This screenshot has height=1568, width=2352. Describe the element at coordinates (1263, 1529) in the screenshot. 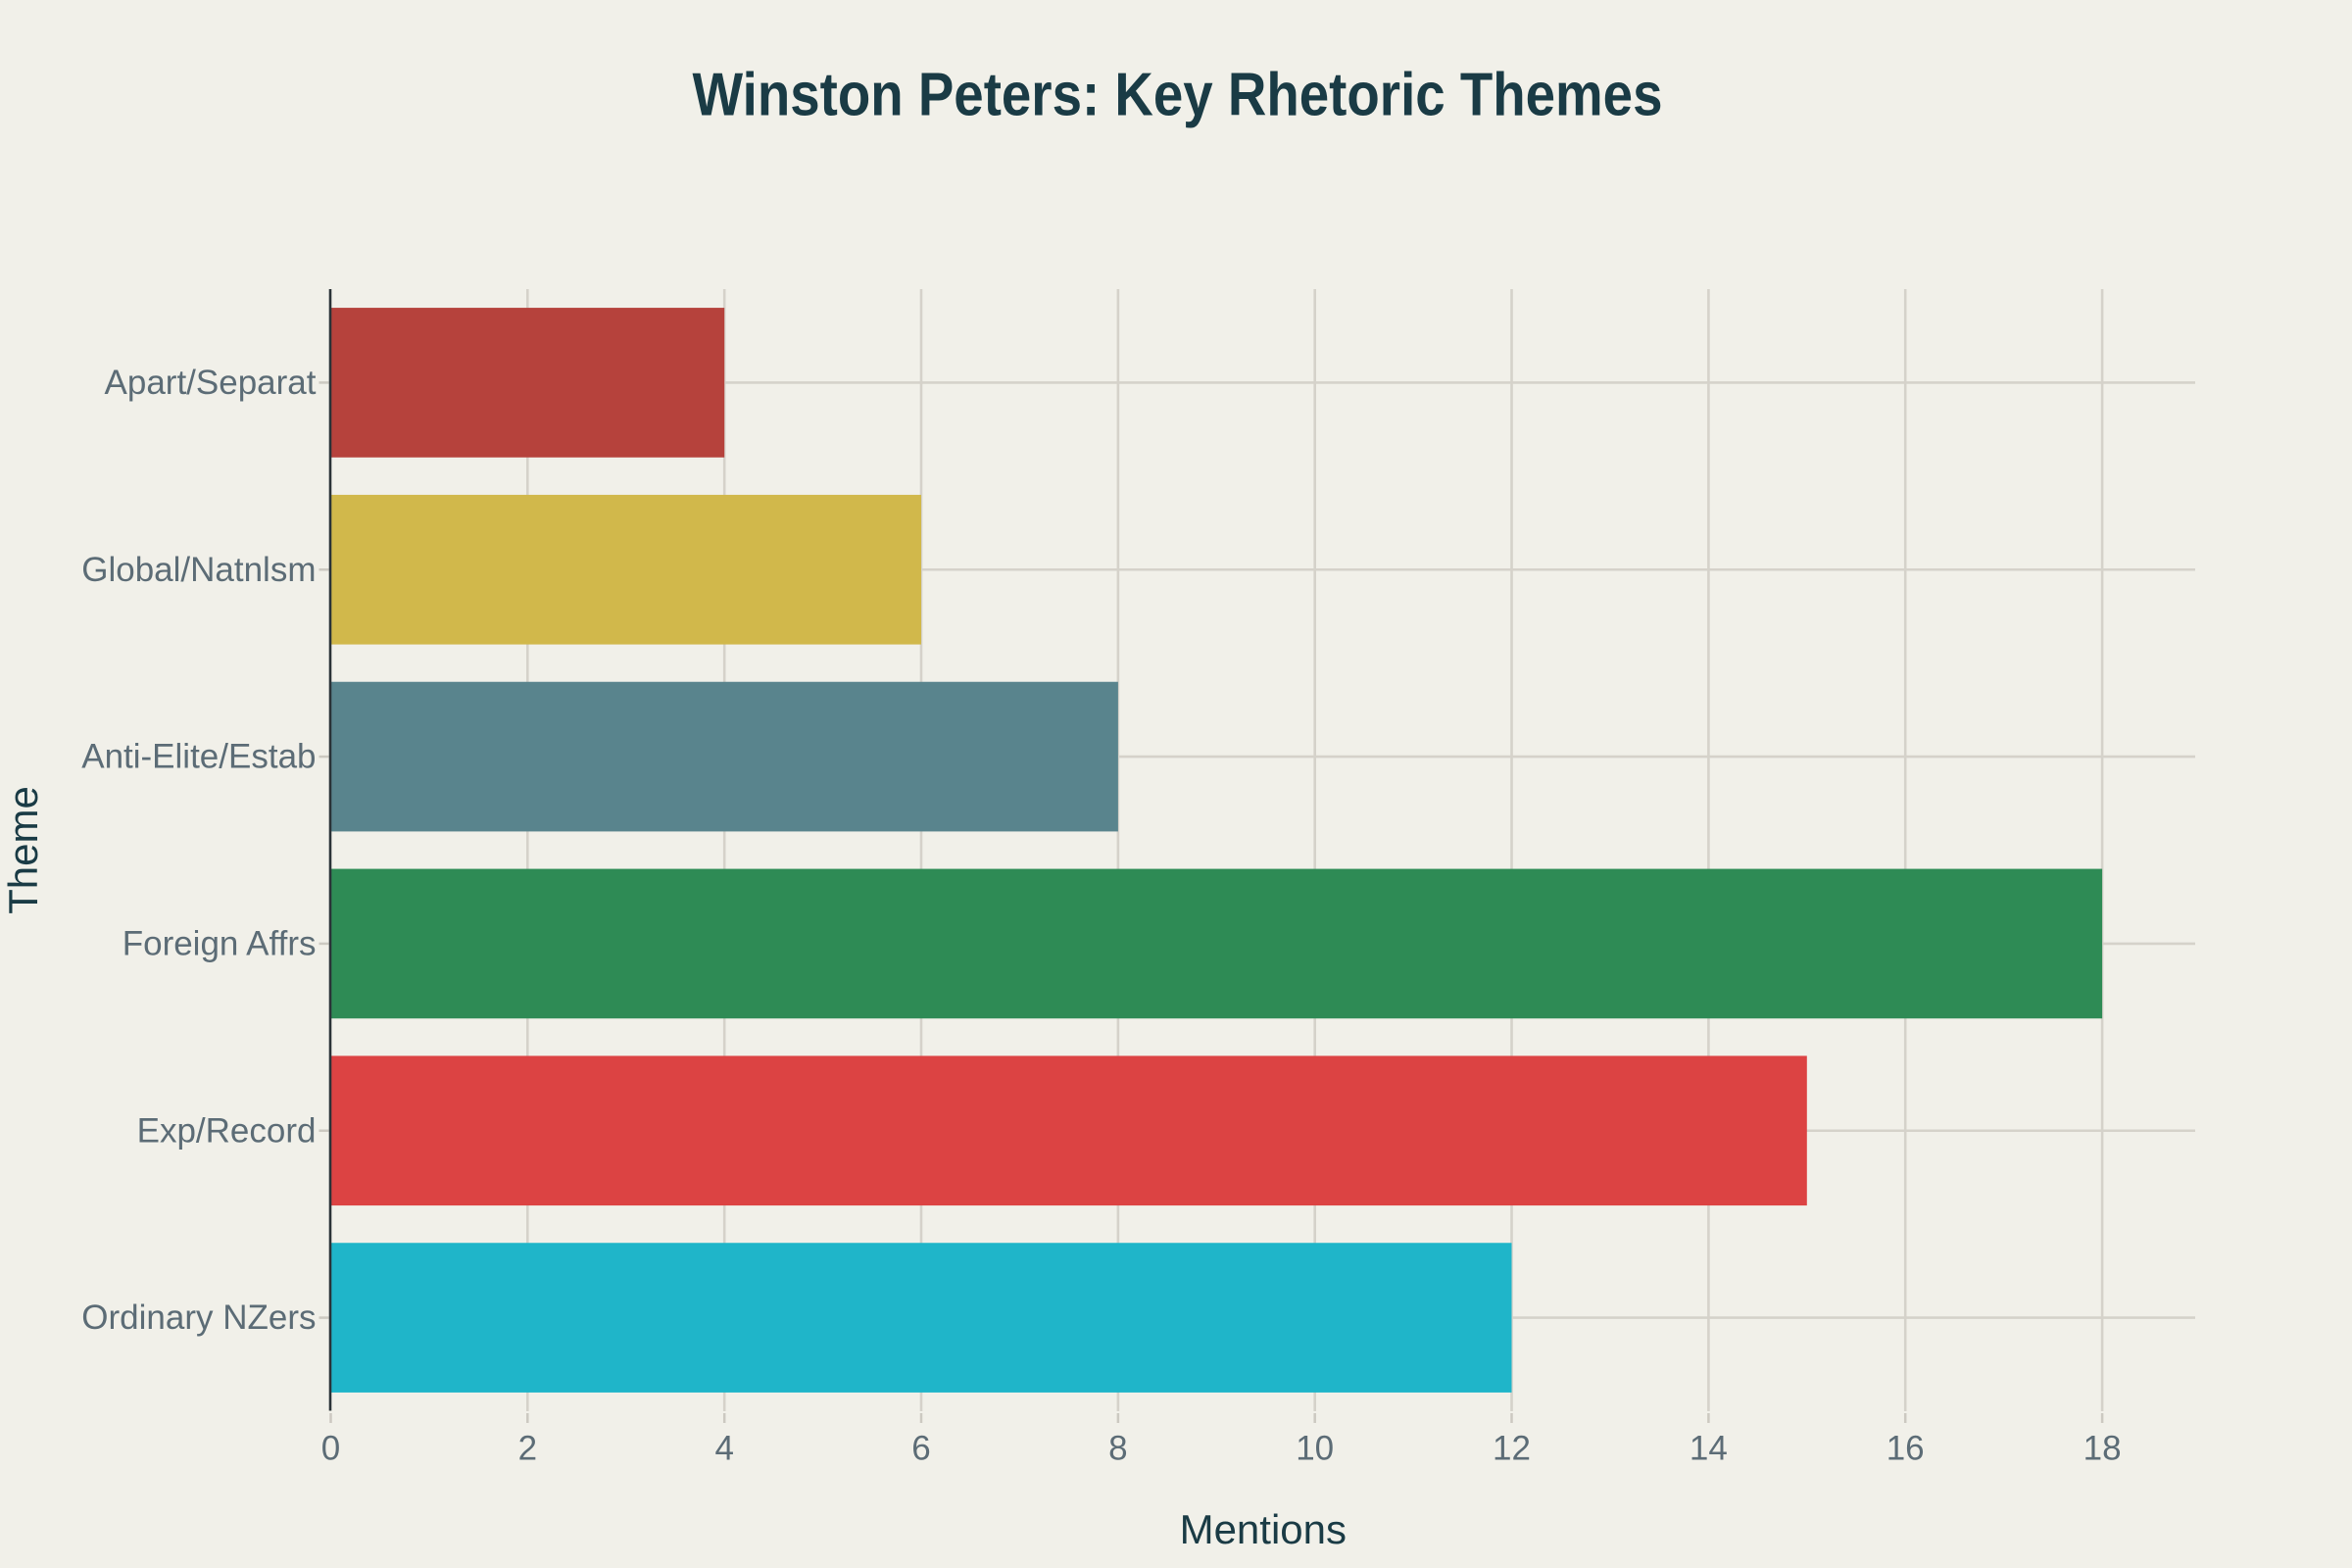

I see `svg-text: Mentions` at that location.